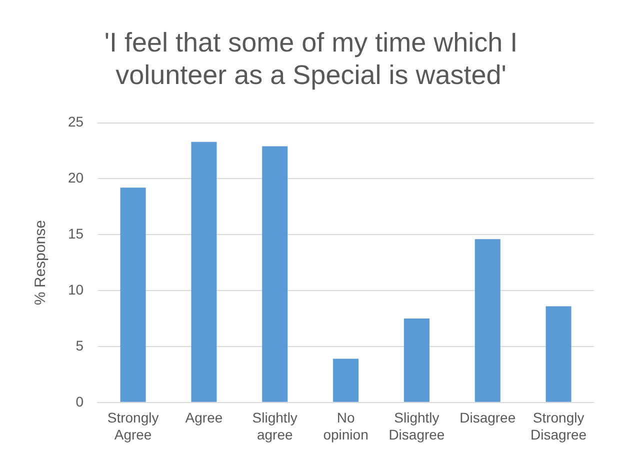 The image size is (622, 465). Describe the element at coordinates (76, 122) in the screenshot. I see `y-tick-label: 25` at that location.